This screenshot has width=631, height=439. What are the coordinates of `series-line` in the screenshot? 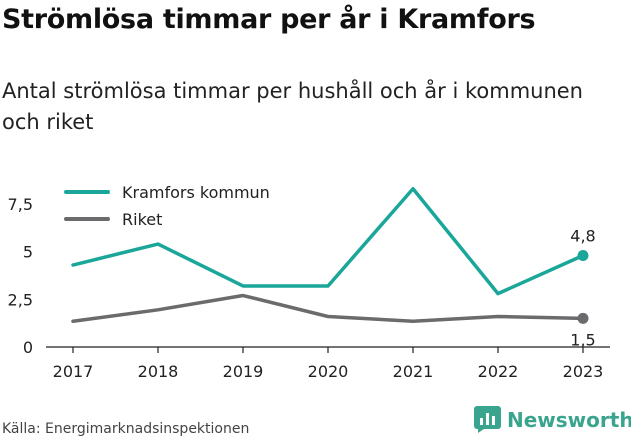 It's located at (328, 308).